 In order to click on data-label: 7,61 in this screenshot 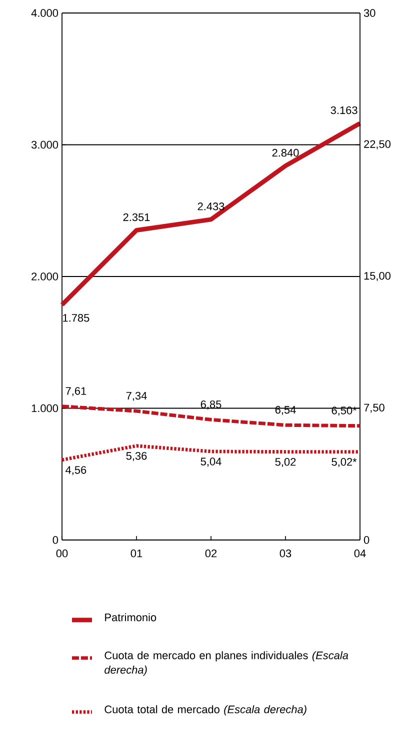, I will do `click(76, 391)`.